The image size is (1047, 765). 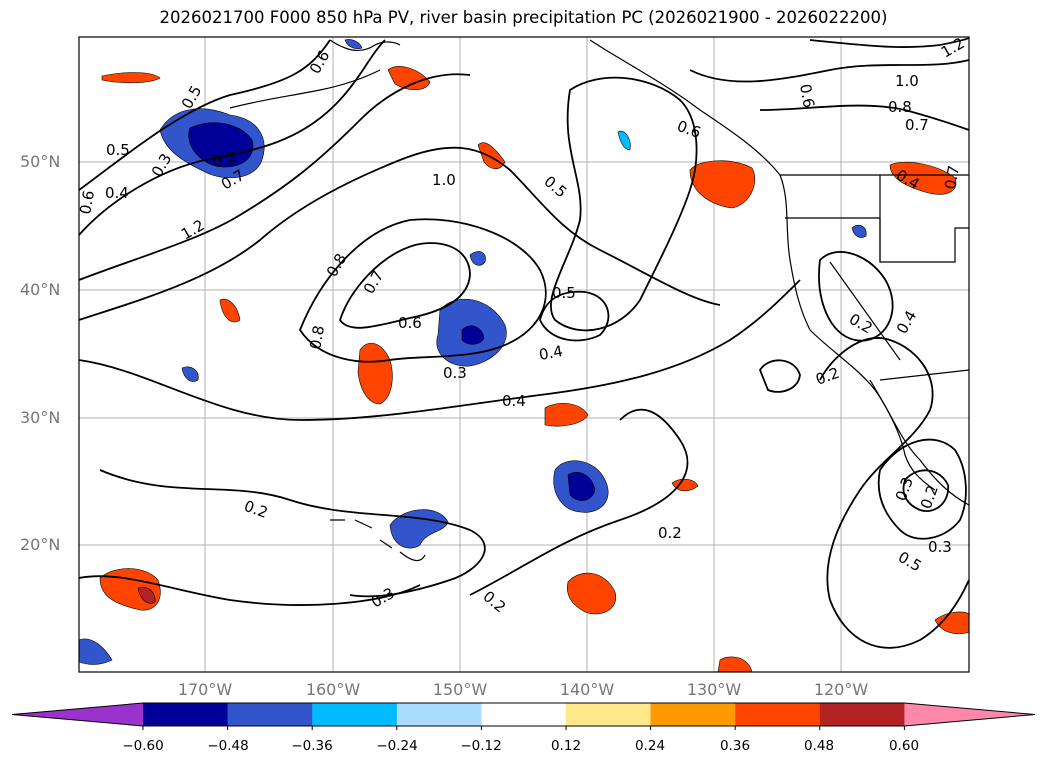 What do you see at coordinates (904, 746) in the screenshot?
I see `colorbar-tick-label: 0.60` at bounding box center [904, 746].